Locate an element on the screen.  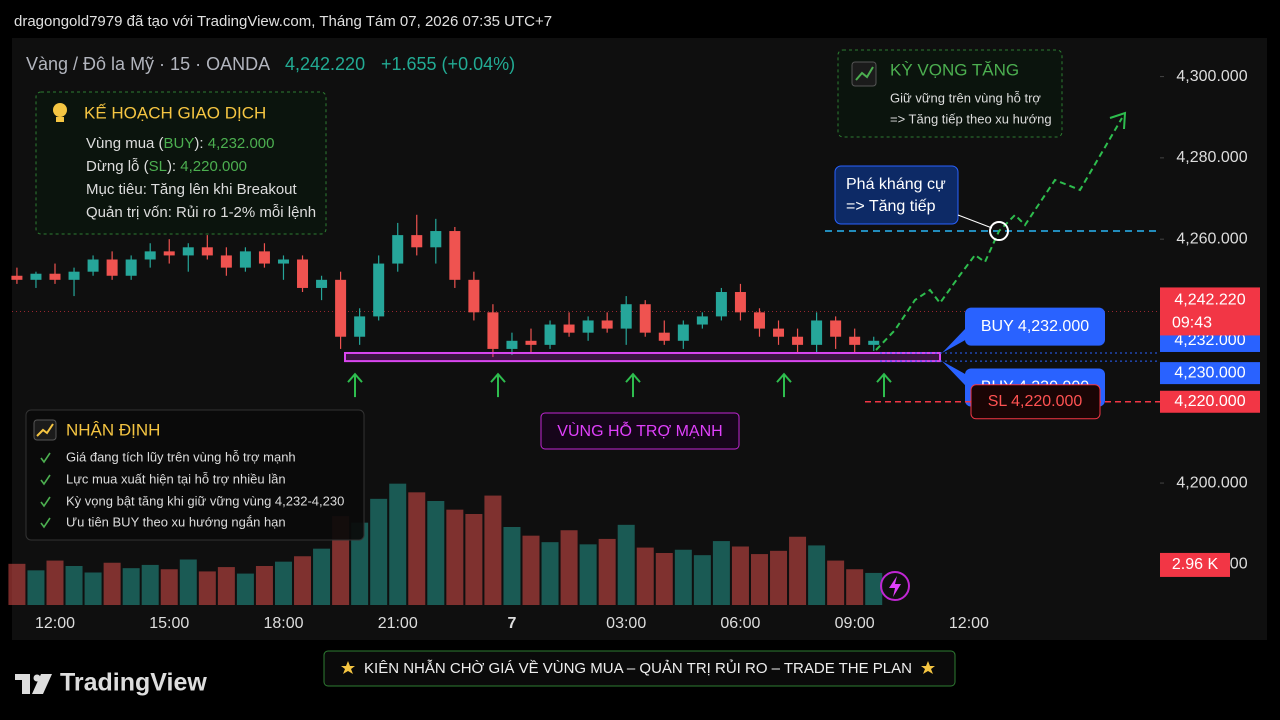
x-tick-label: 15:00 is located at coordinates (169, 623).